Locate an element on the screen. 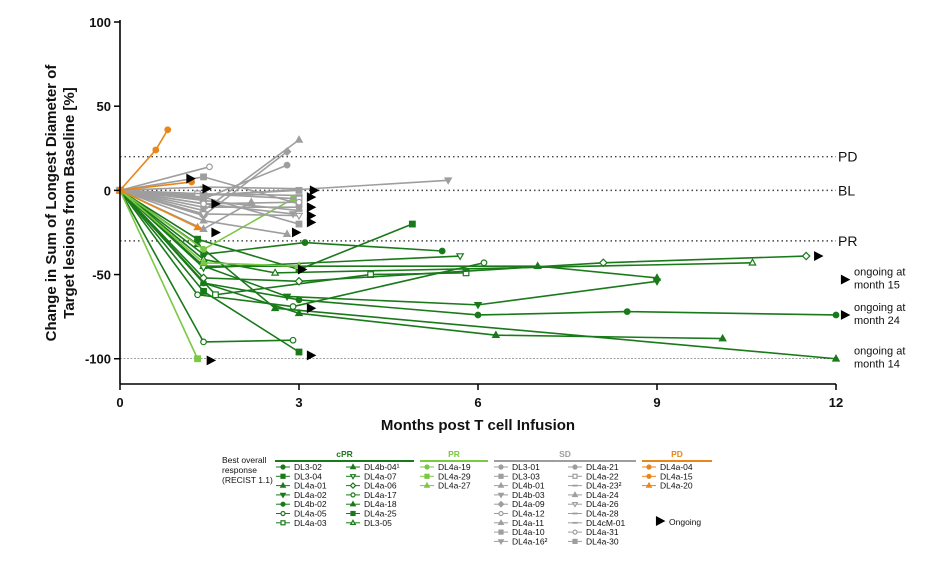  x-axis-label: Months post T cell Infusion is located at coordinates (478, 425).